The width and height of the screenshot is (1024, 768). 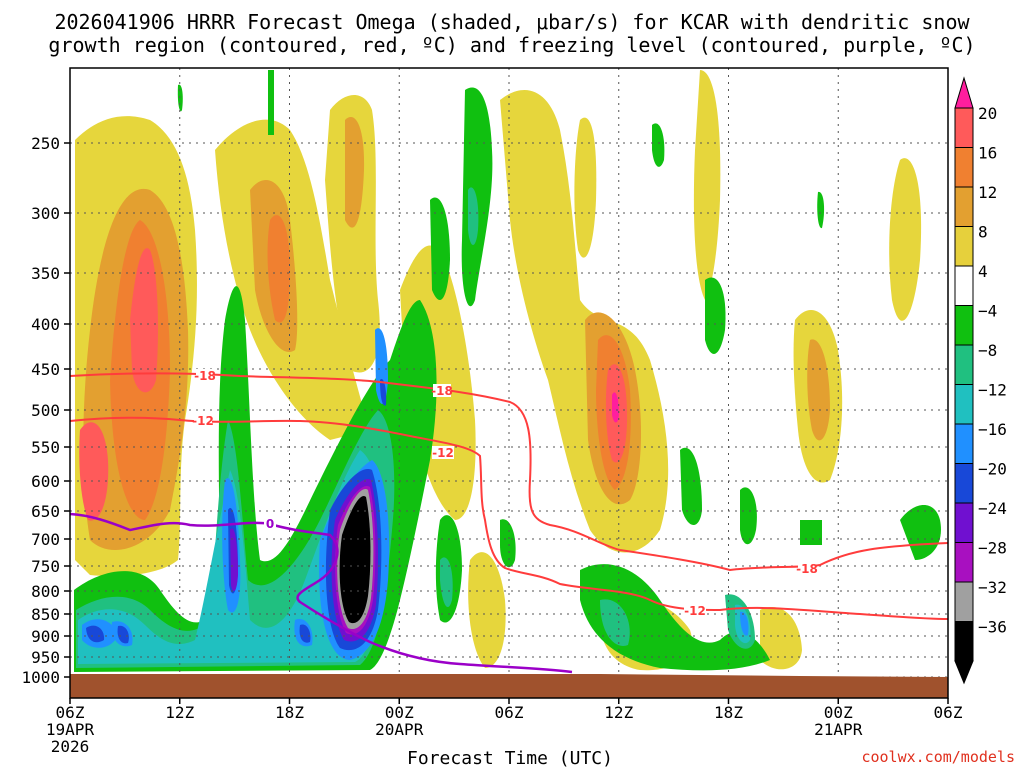 What do you see at coordinates (992, 587) in the screenshot?
I see `colorbar-label-12: −32` at bounding box center [992, 587].